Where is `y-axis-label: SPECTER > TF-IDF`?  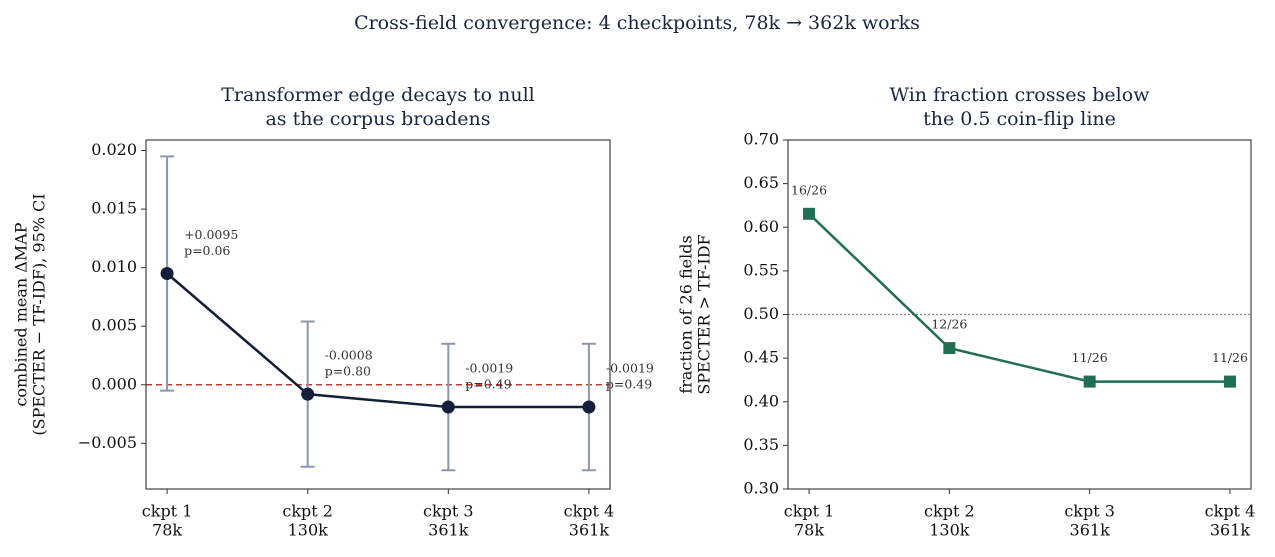
y-axis-label: SPECTER > TF-IDF is located at coordinates (704, 314).